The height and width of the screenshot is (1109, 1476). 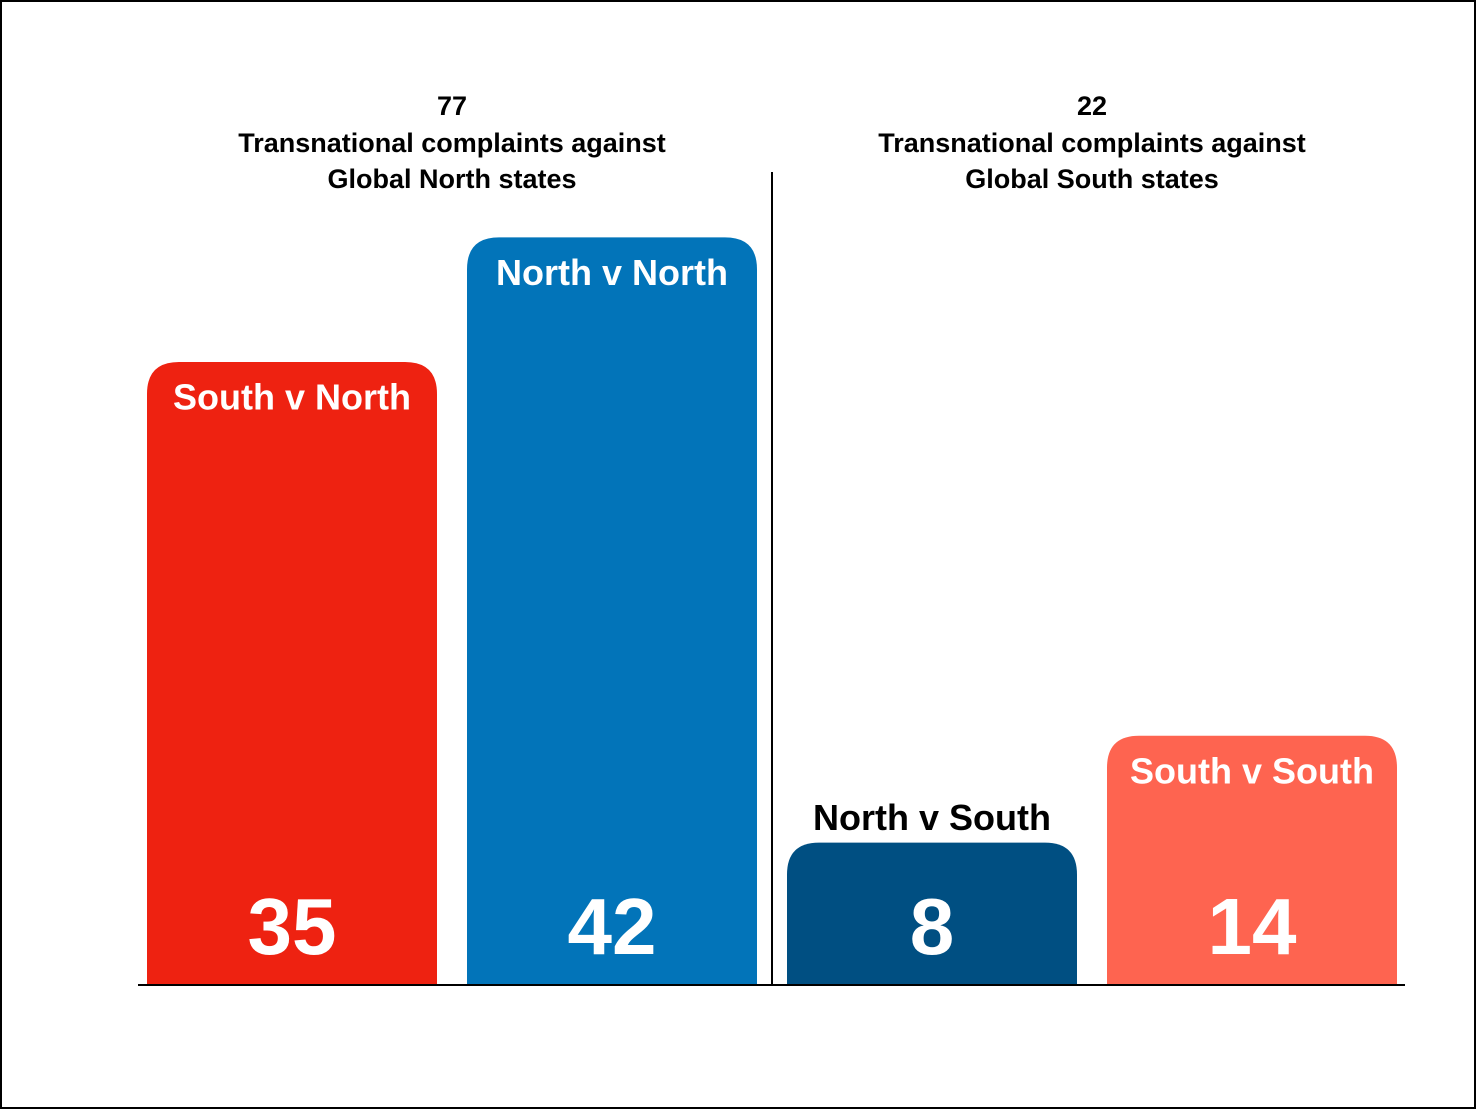 I want to click on value-label: 8, so click(x=932, y=926).